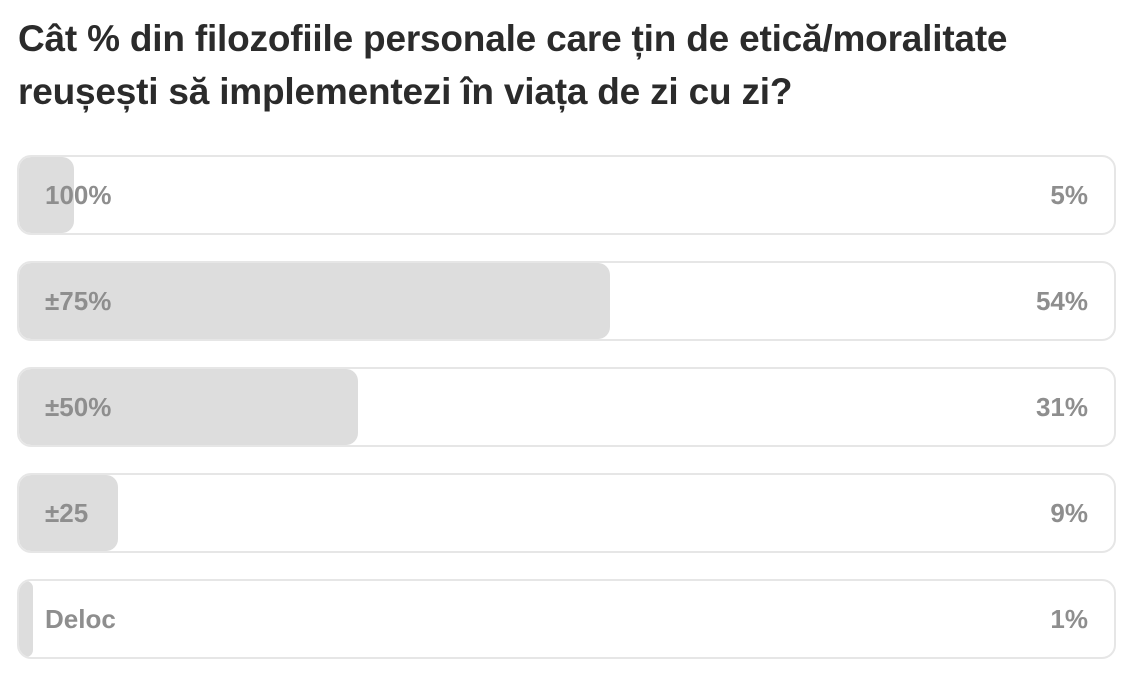 The height and width of the screenshot is (685, 1144). What do you see at coordinates (80, 619) in the screenshot?
I see `poll-option-label: Deloc` at bounding box center [80, 619].